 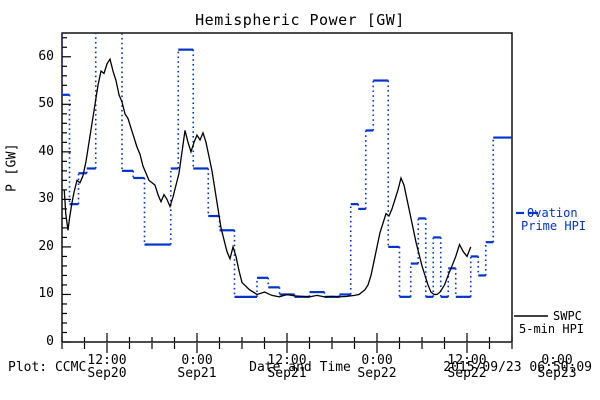 What do you see at coordinates (50, 341) in the screenshot?
I see `y-tick-label: 0` at bounding box center [50, 341].